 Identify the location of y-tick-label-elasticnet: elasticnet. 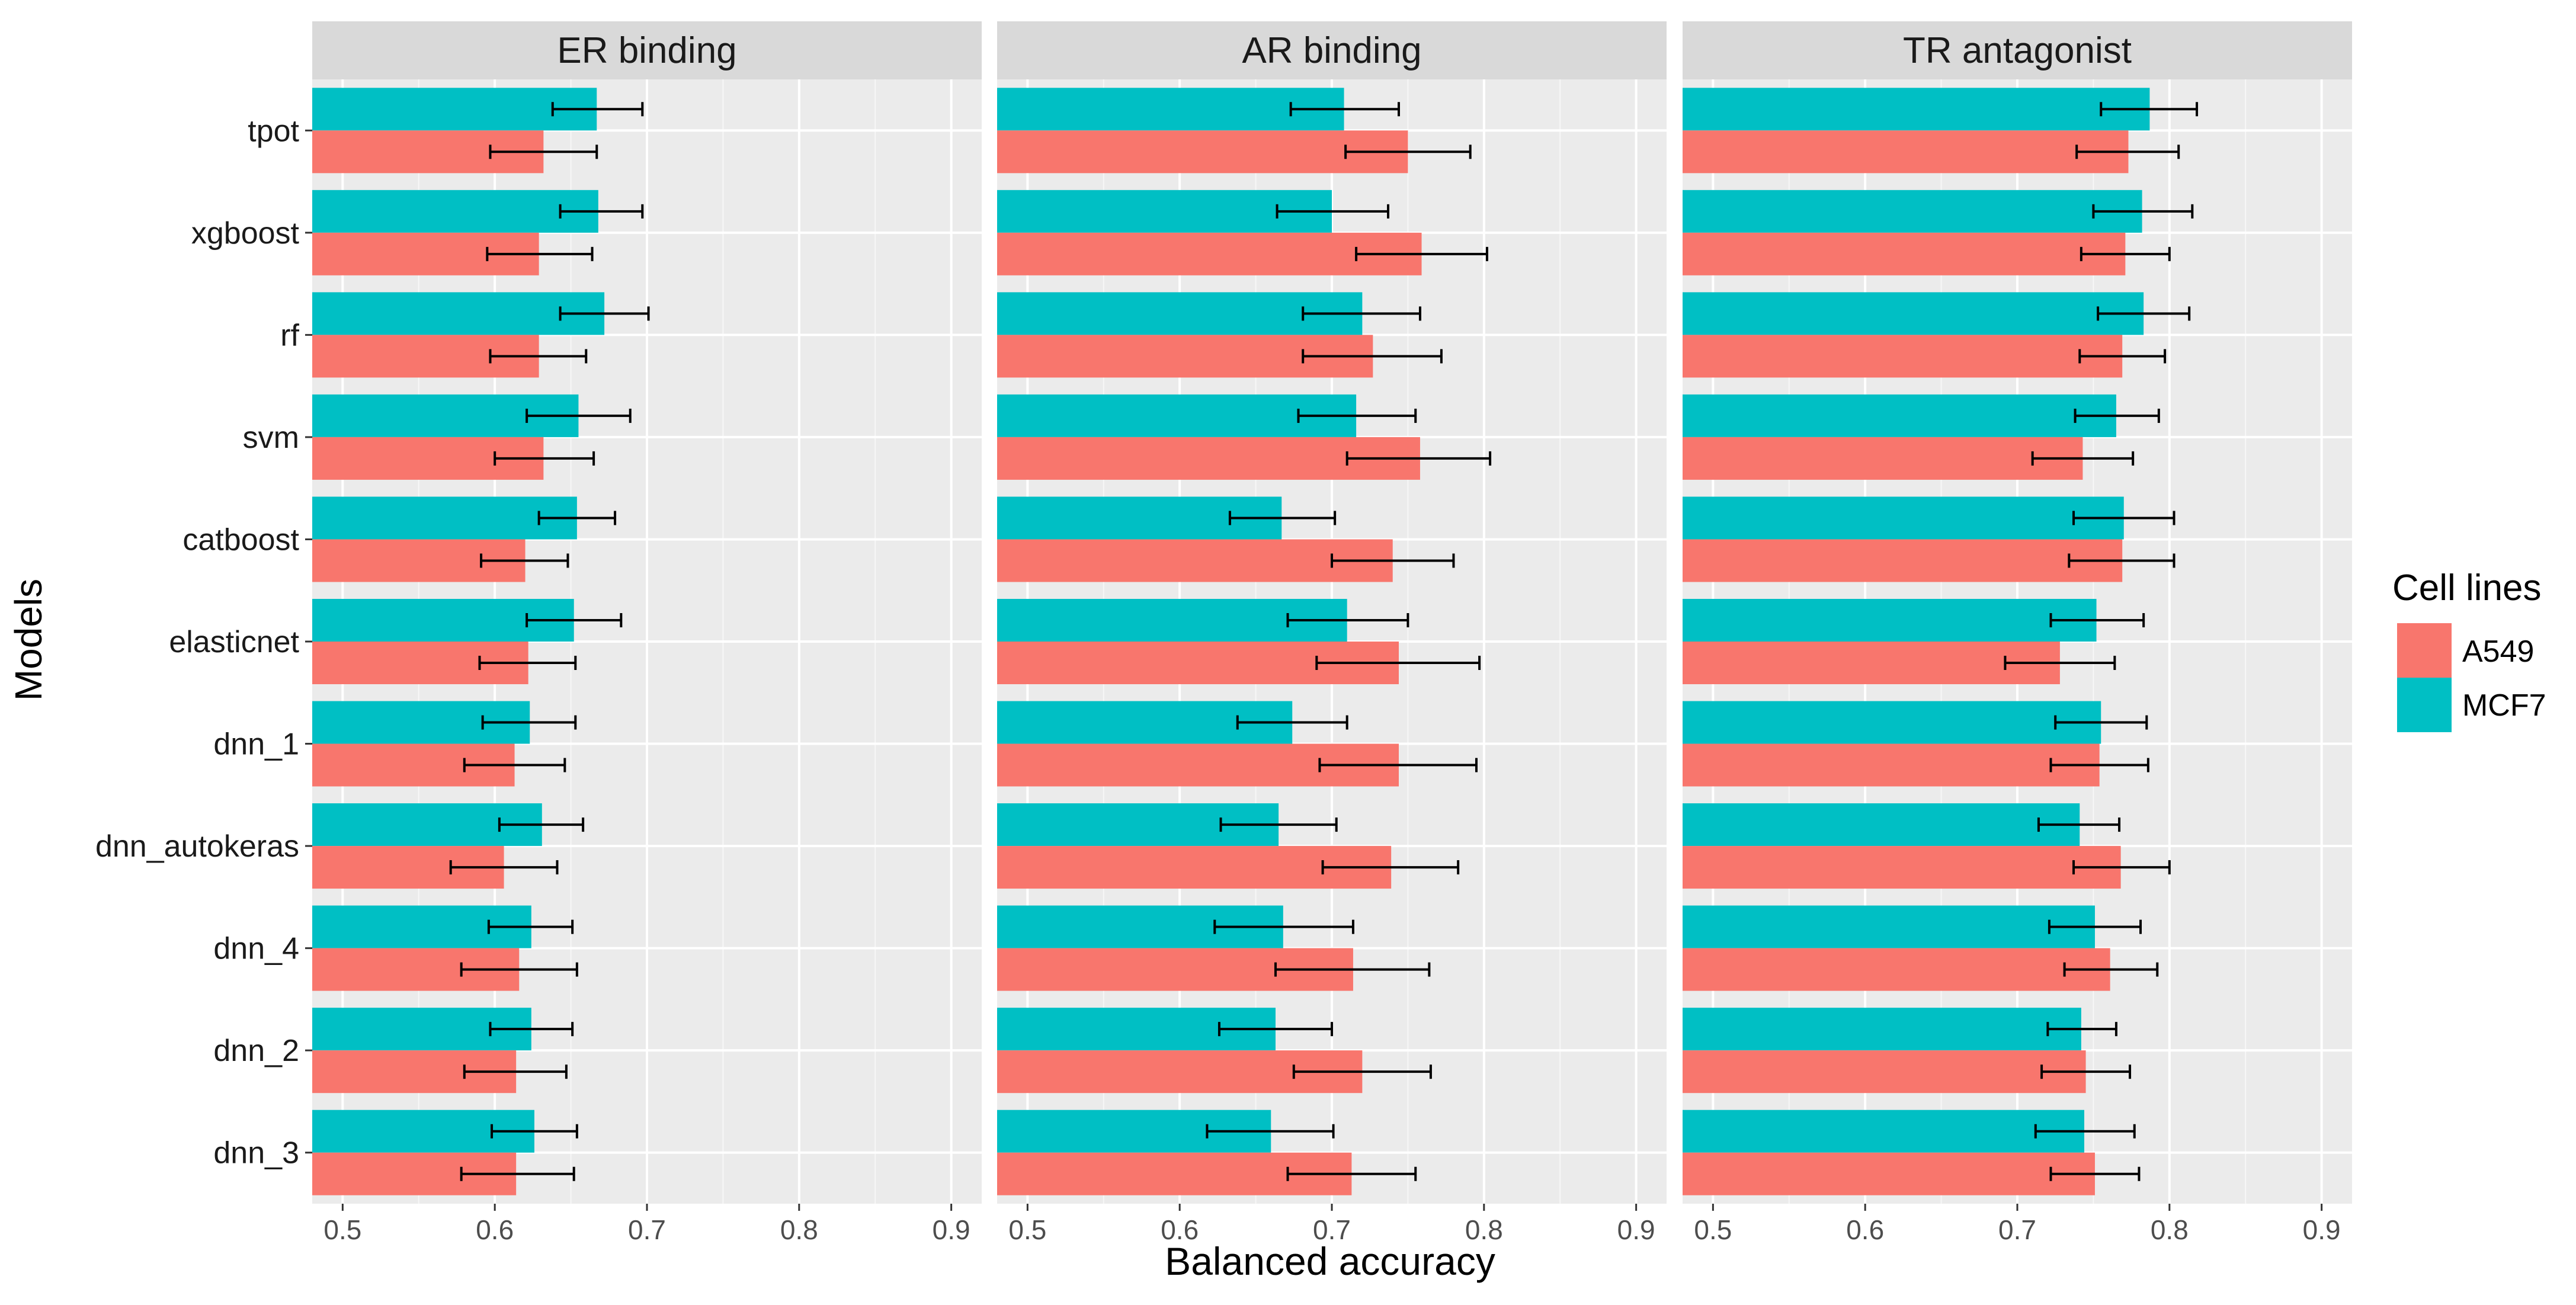
(234, 642).